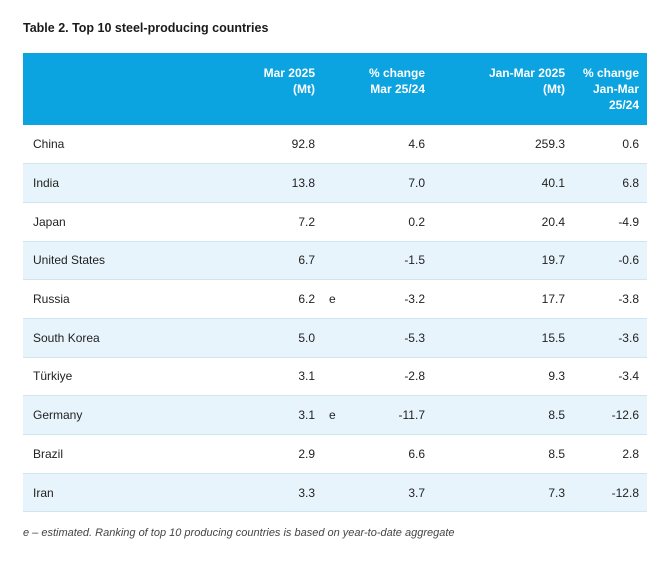 The height and width of the screenshot is (561, 669). Describe the element at coordinates (610, 73) in the screenshot. I see `header-pct-change-ytd-line1: % change` at that location.